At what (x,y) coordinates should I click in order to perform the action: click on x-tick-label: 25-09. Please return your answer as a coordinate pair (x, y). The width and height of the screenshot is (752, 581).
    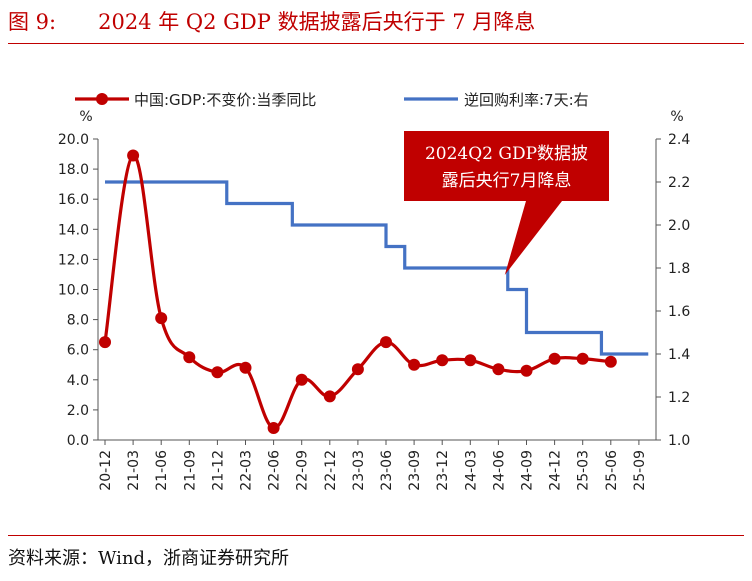
    Looking at the image, I should click on (640, 470).